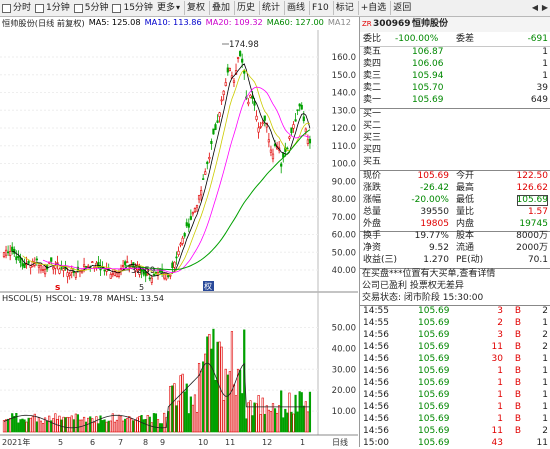 The image size is (550, 449). I want to click on x-tick-label: 6, so click(92, 442).